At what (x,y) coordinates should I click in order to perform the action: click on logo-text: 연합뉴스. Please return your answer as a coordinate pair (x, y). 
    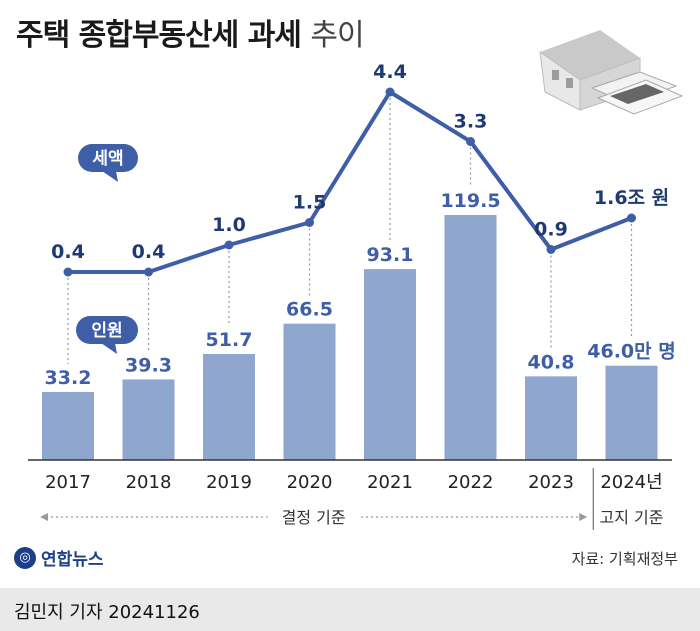
    Looking at the image, I should click on (72, 560).